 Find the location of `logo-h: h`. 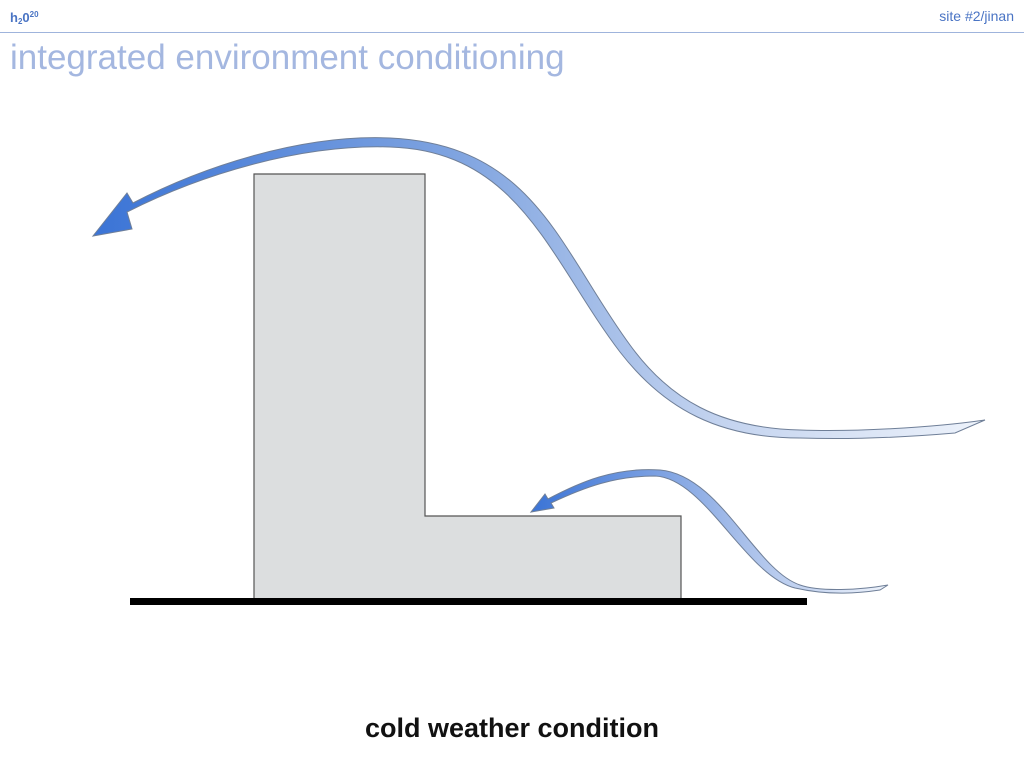

logo-h: h is located at coordinates (14, 17).